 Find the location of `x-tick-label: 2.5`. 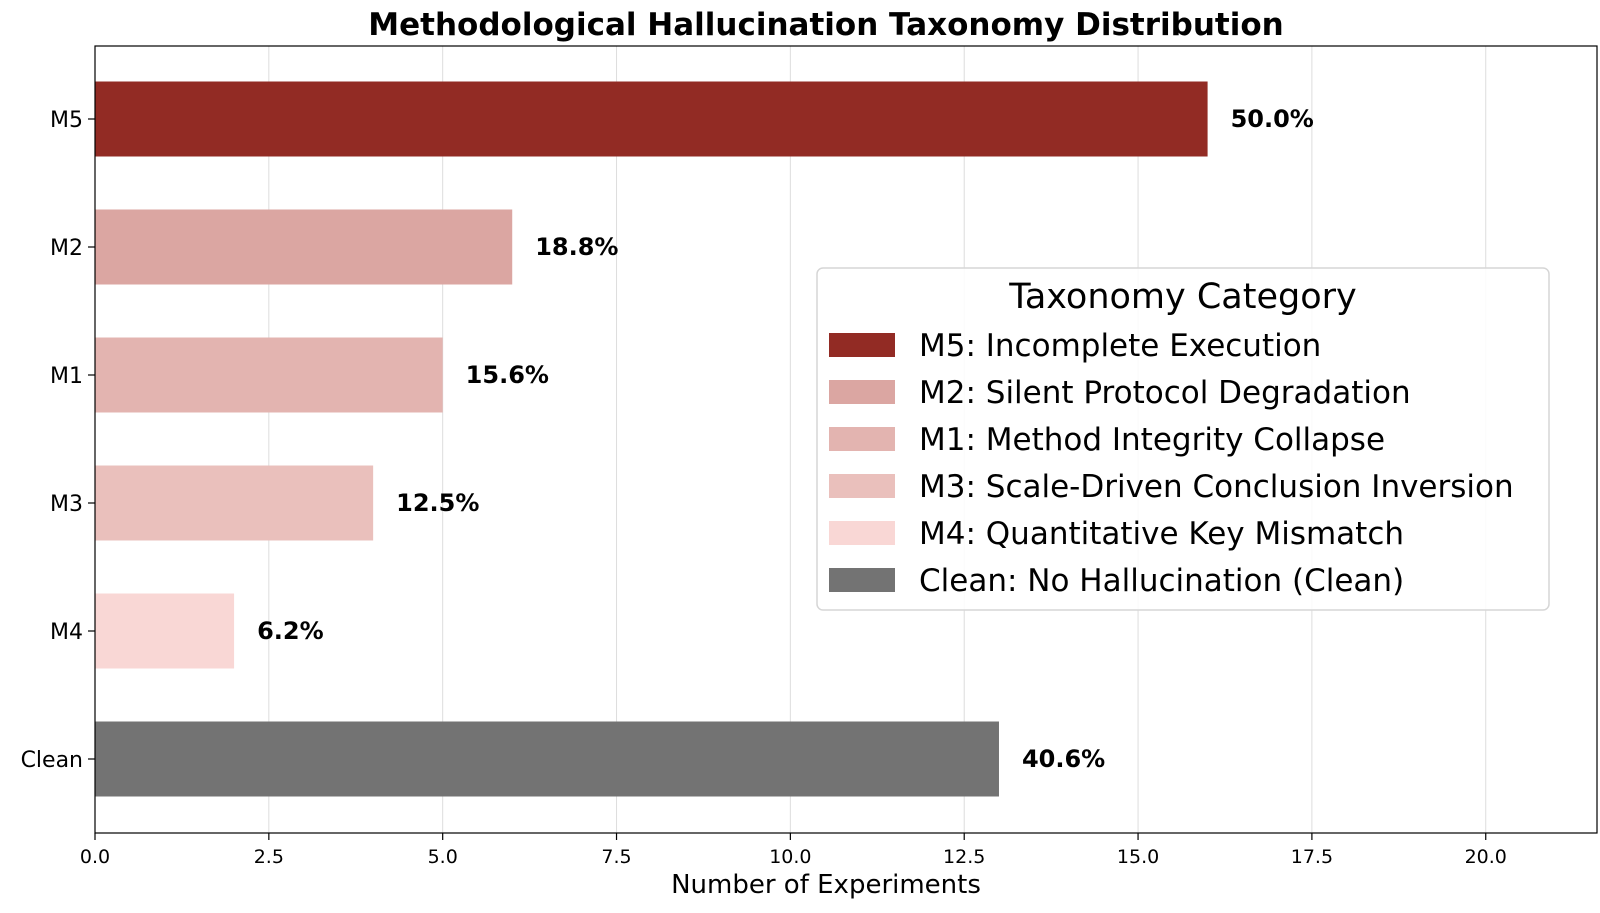

x-tick-label: 2.5 is located at coordinates (269, 857).